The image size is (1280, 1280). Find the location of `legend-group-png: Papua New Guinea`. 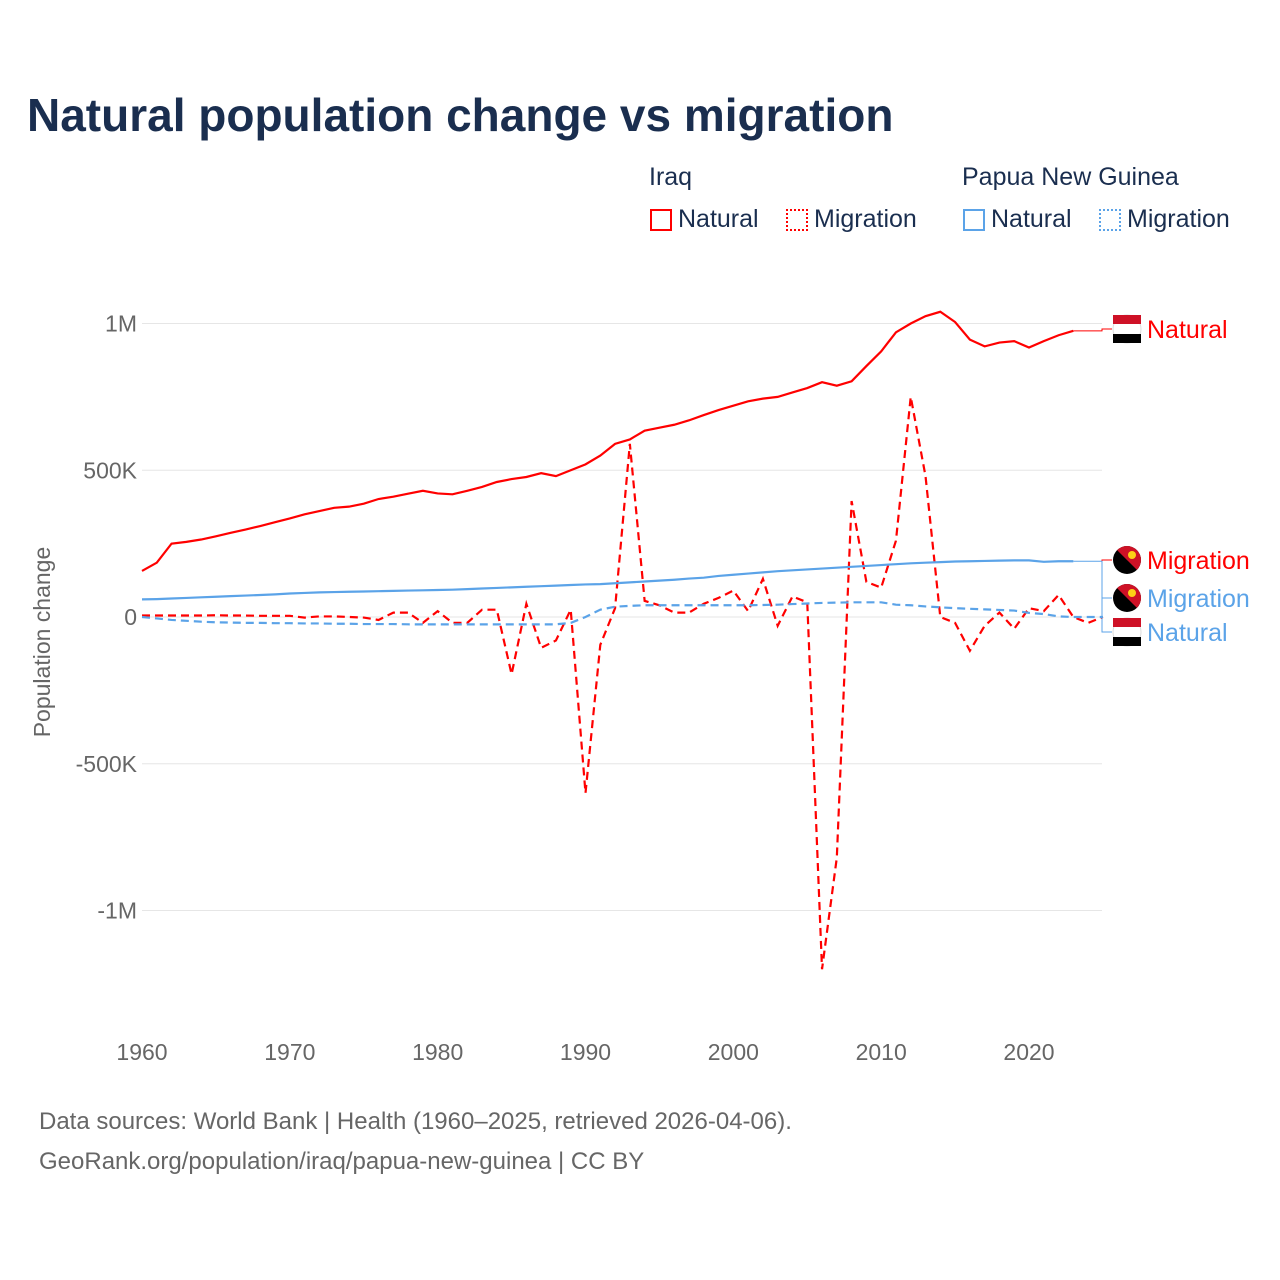

legend-group-png: Papua New Guinea is located at coordinates (1070, 177).